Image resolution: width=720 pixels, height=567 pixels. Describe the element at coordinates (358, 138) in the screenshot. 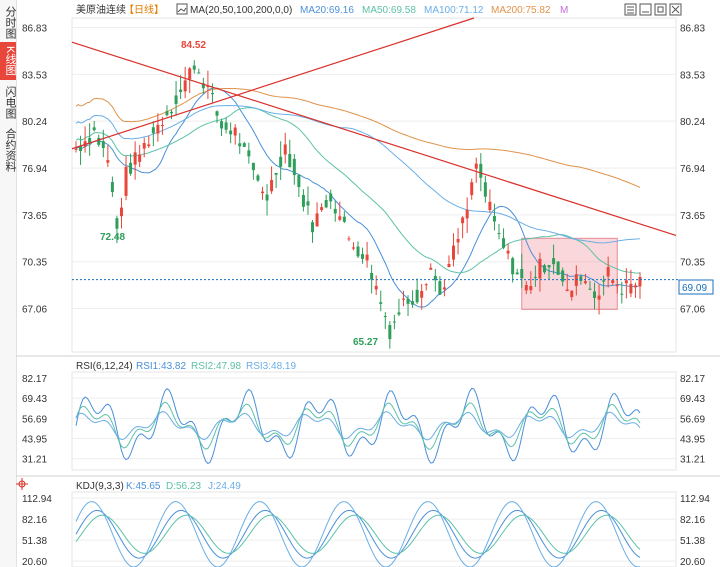

I see `ma200-line` at that location.